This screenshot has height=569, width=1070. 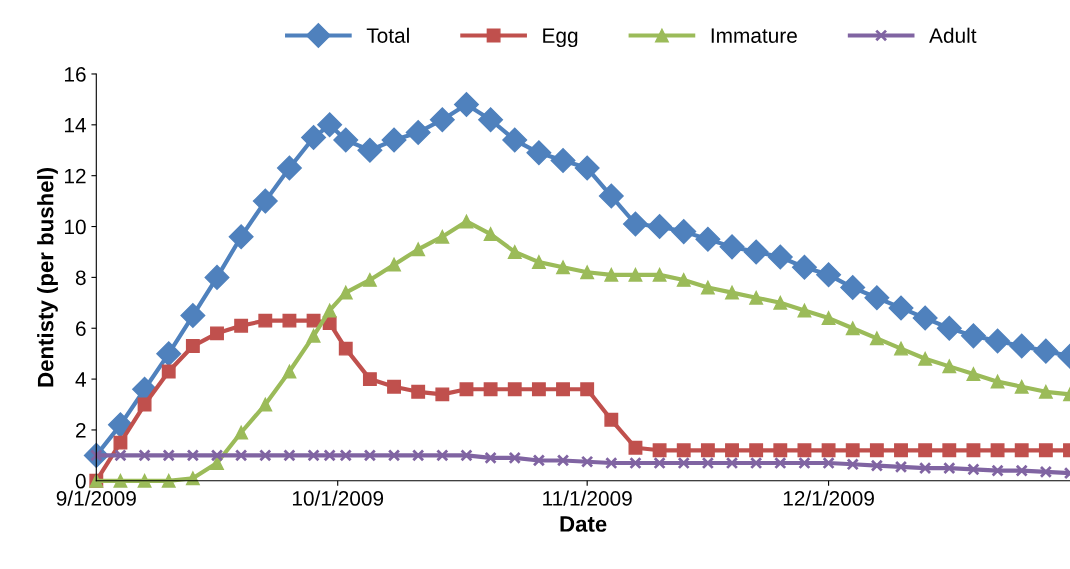 I want to click on x-tick-label: 11/1/2009, so click(x=587, y=498).